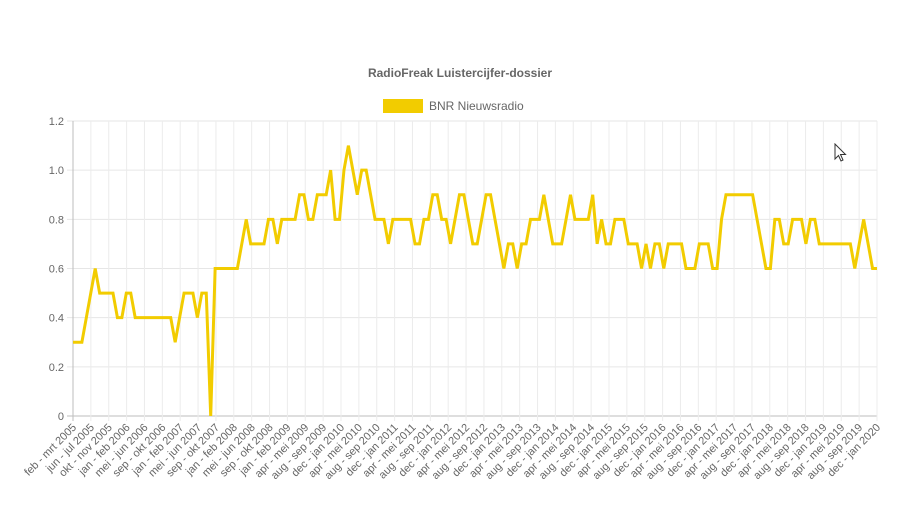 The height and width of the screenshot is (518, 920). What do you see at coordinates (56, 319) in the screenshot?
I see `y-tick-label: 0.4` at bounding box center [56, 319].